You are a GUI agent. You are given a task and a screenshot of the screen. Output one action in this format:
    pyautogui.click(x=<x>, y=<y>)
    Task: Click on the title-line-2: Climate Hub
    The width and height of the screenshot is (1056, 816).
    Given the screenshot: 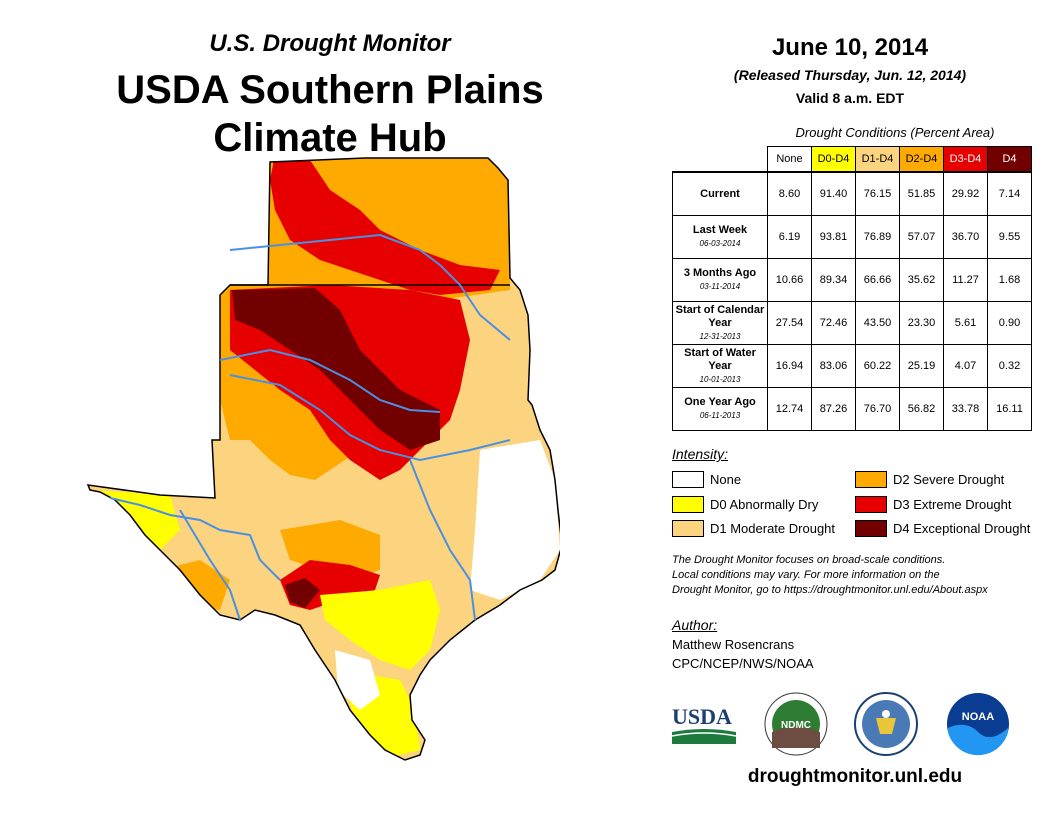 What is the action you would take?
    pyautogui.click(x=330, y=138)
    